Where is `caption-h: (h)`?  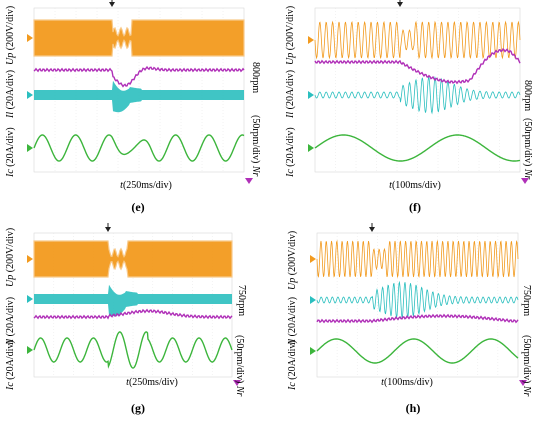
caption-h: (h) is located at coordinates (413, 408).